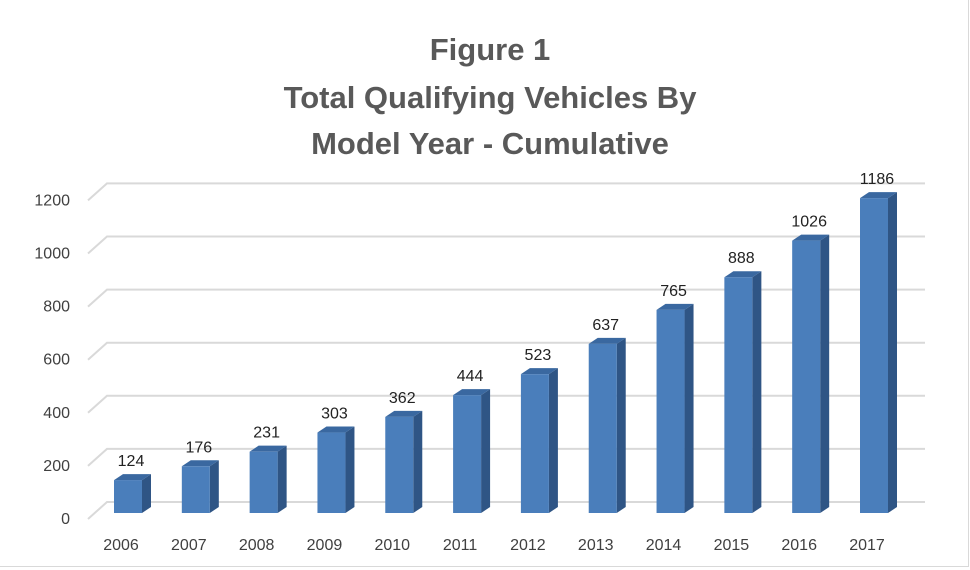 The height and width of the screenshot is (570, 970). Describe the element at coordinates (528, 545) in the screenshot. I see `x-tick-label: 2012` at that location.